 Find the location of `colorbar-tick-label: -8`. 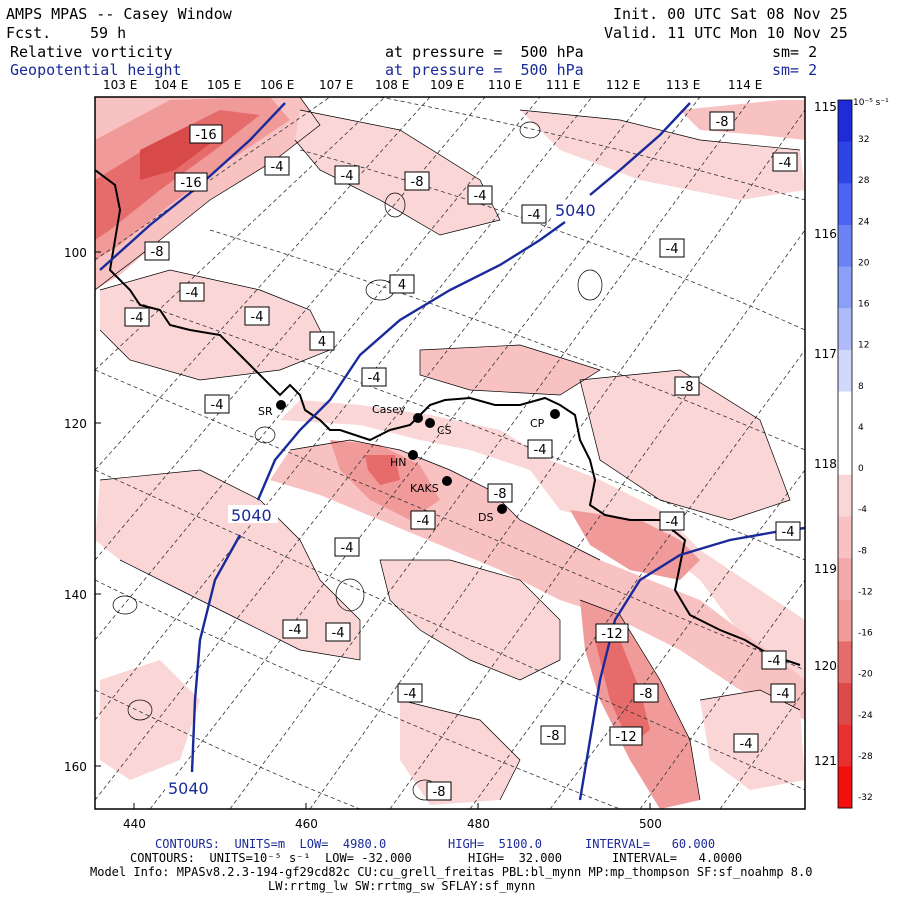

colorbar-tick-label: -8 is located at coordinates (862, 551).